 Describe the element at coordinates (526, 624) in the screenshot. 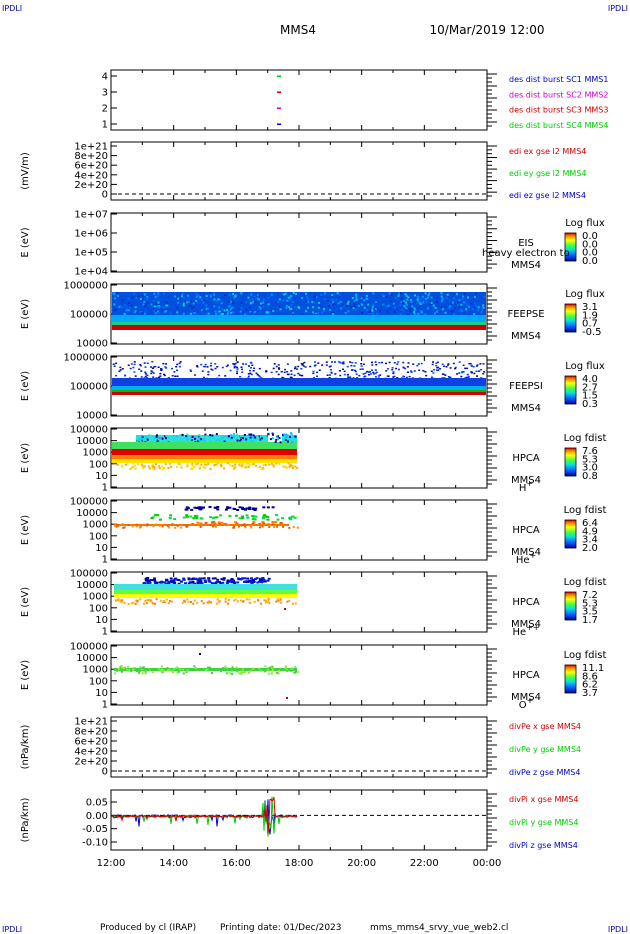

I see `spacecraft-label: MMS4` at that location.